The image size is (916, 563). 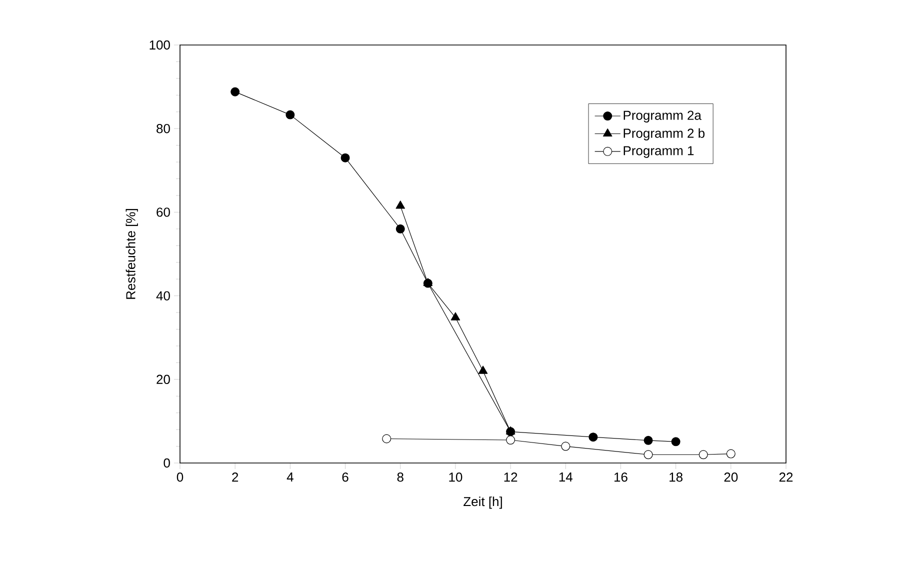 What do you see at coordinates (160, 45) in the screenshot?
I see `y-tick-label: 100` at bounding box center [160, 45].